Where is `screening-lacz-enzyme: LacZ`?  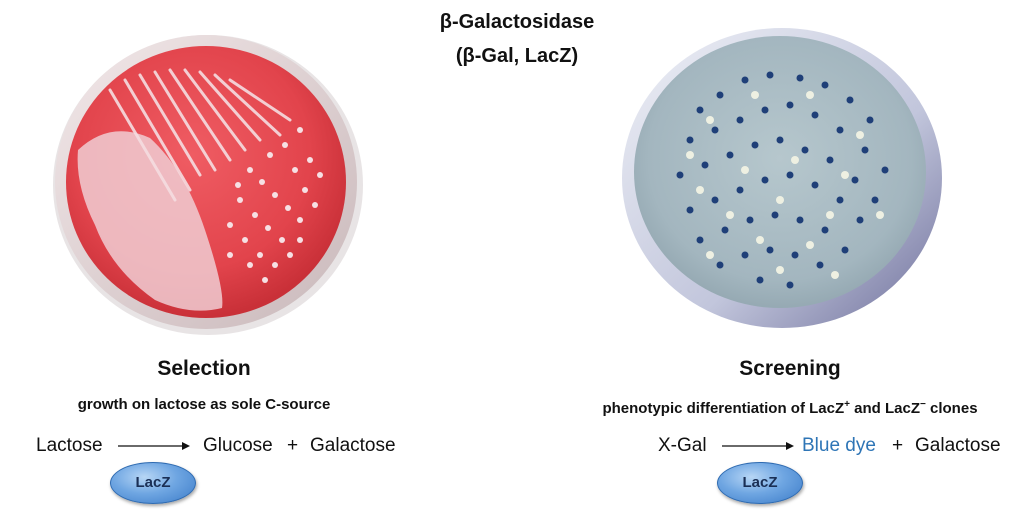
screening-lacz-enzyme: LacZ is located at coordinates (760, 483).